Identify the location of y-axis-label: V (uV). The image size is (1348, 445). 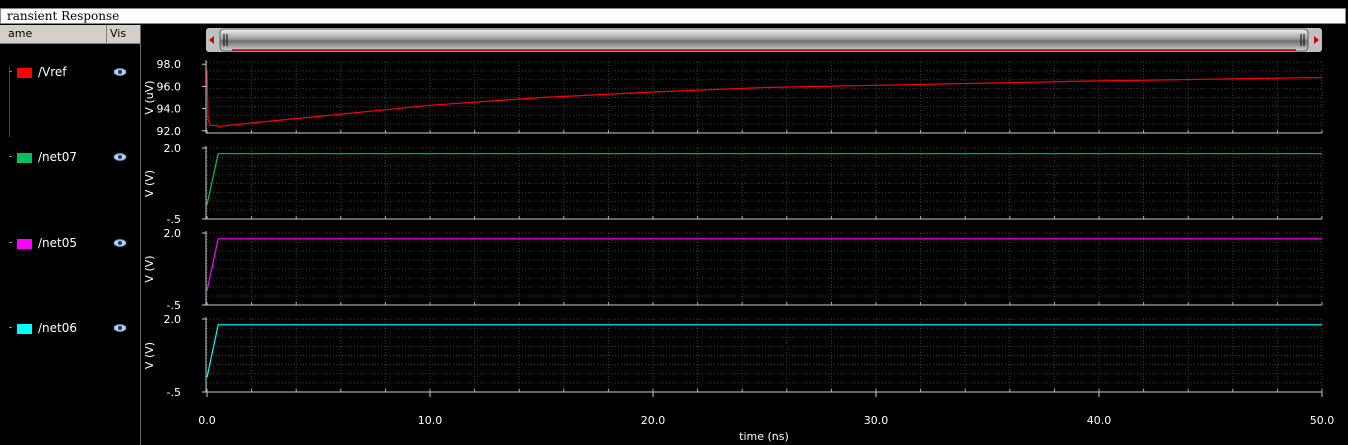
(149, 97).